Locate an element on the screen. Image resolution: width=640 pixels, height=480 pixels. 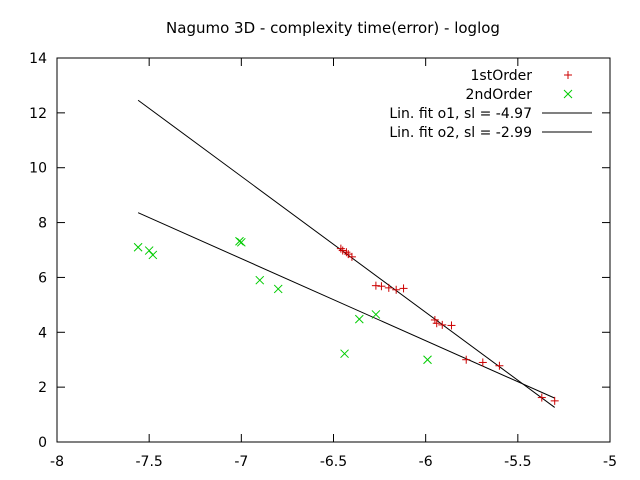
legend-label: 1stOrder is located at coordinates (502, 76).